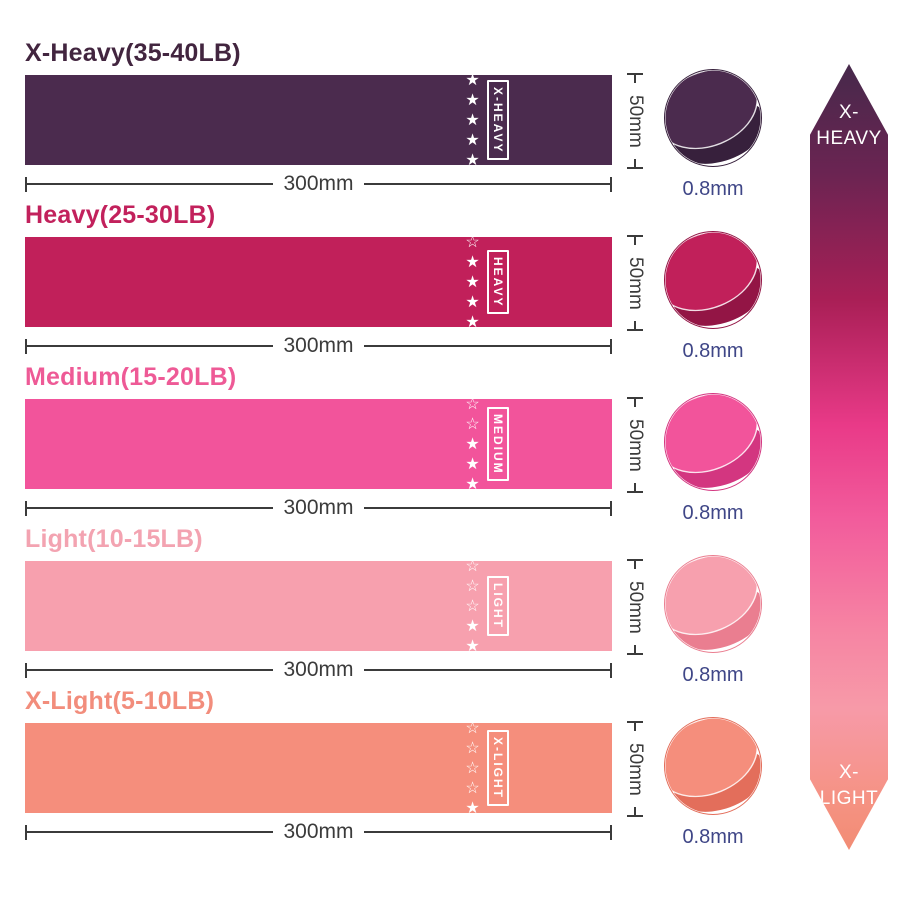  What do you see at coordinates (498, 606) in the screenshot?
I see `band-strength-label: LIGHT` at bounding box center [498, 606].